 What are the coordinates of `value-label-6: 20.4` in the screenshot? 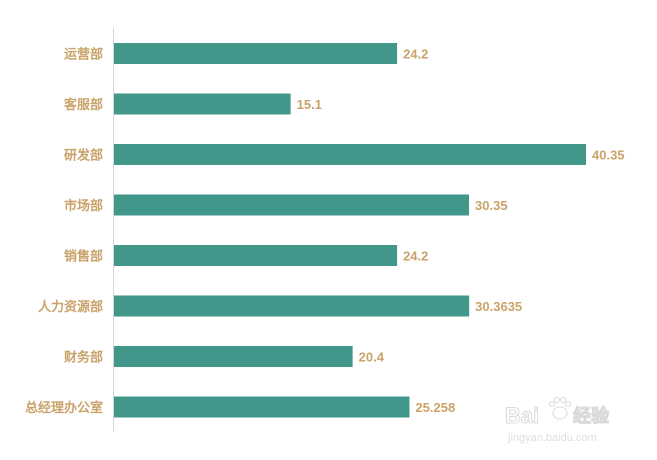 It's located at (372, 357).